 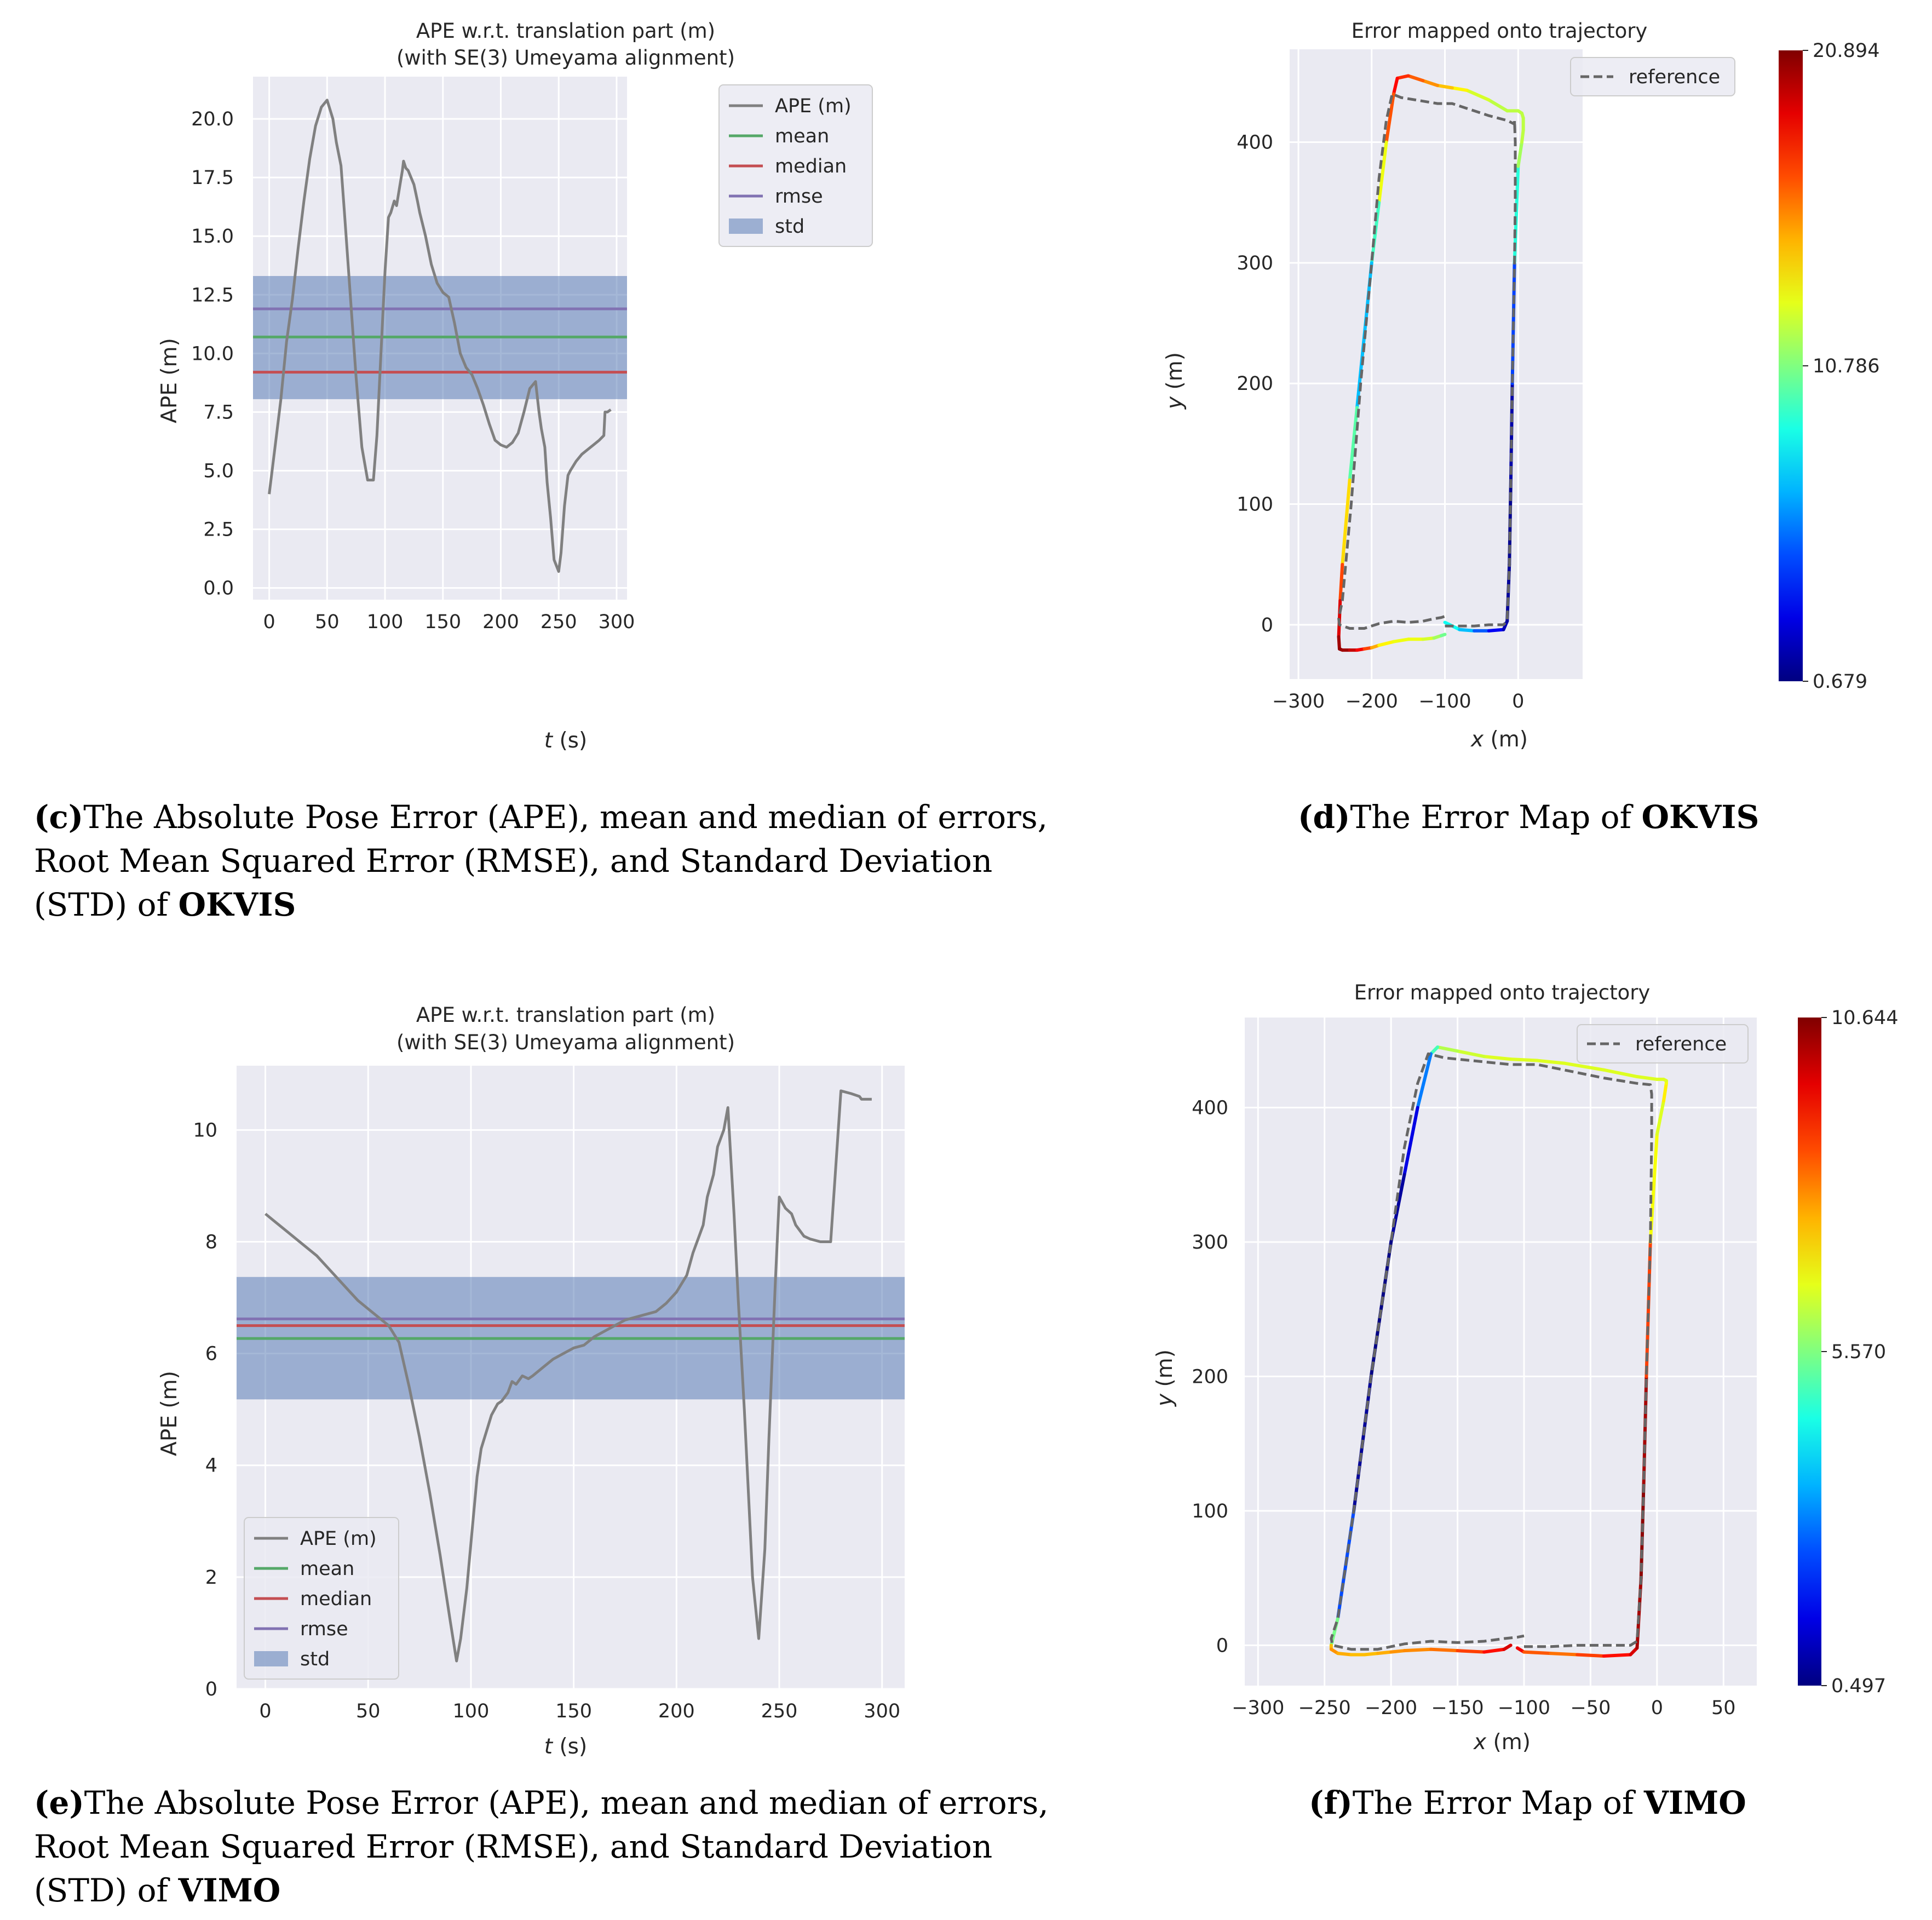 I want to click on chart-f-title: Error mapped onto trajectory, so click(x=1503, y=992).